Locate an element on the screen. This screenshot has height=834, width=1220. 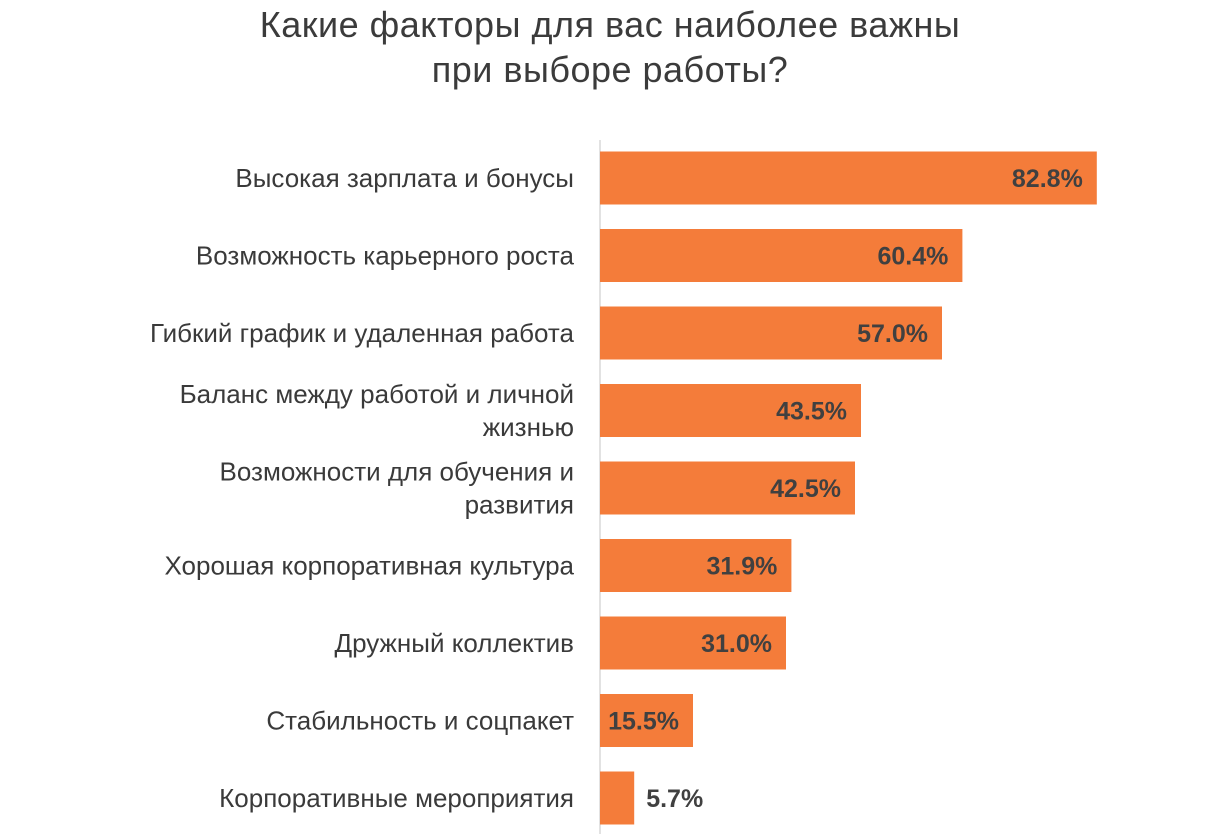
category-label: Возможность карьерного роста is located at coordinates (385, 256).